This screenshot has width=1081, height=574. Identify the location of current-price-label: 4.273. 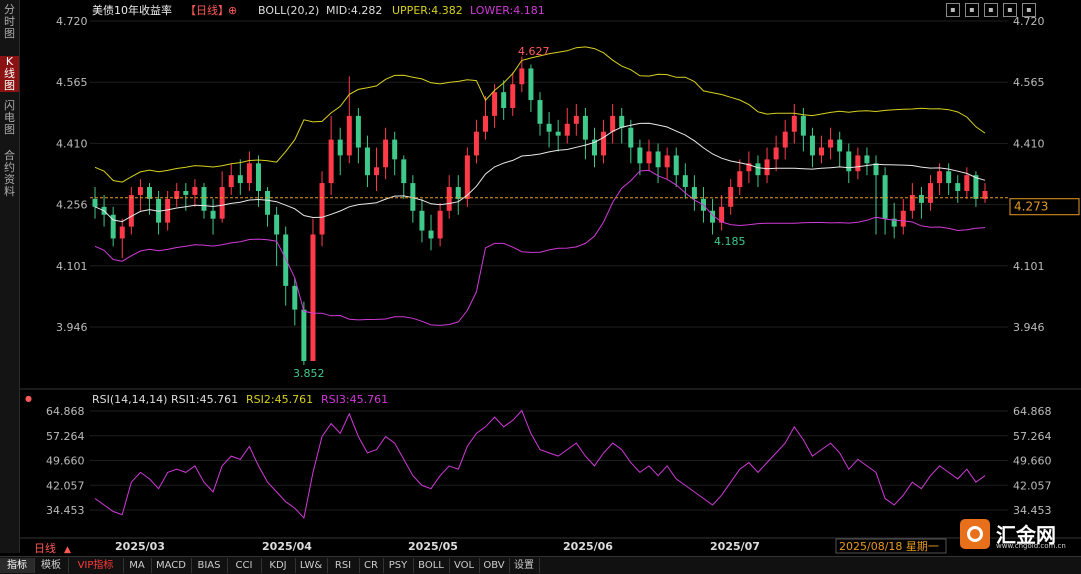
(1031, 207).